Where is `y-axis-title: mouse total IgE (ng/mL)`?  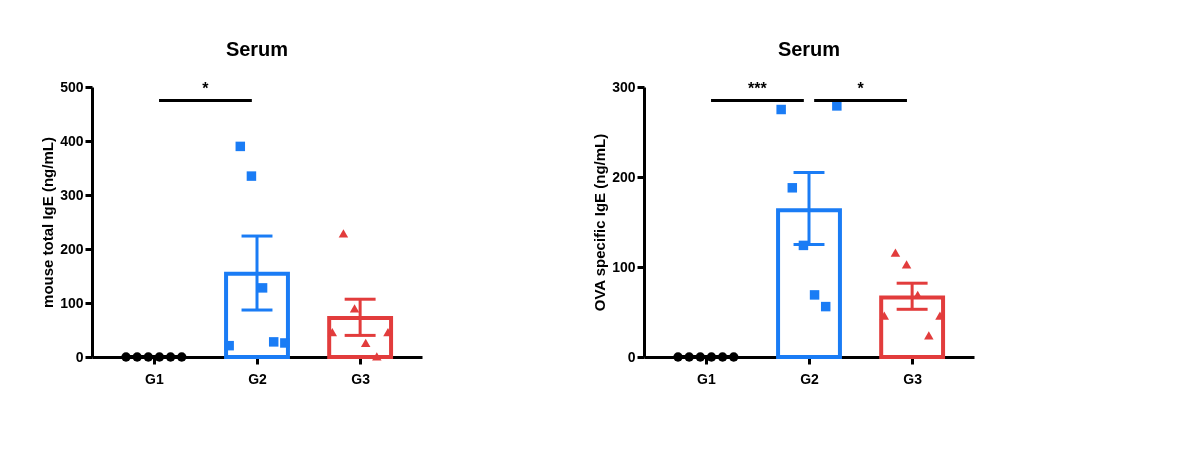
y-axis-title: mouse total IgE (ng/mL) is located at coordinates (48, 222).